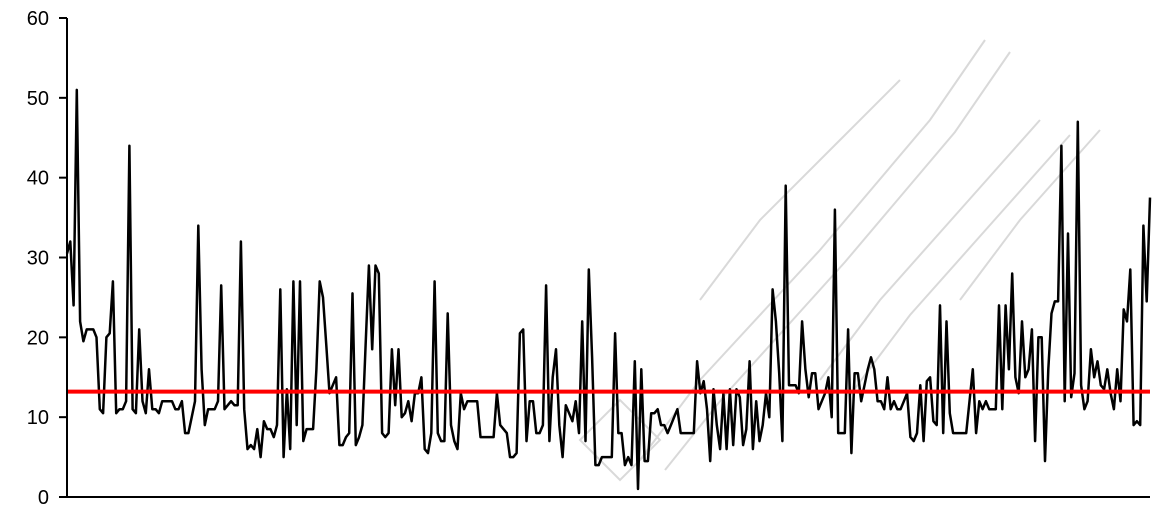 Image resolution: width=1155 pixels, height=509 pixels. I want to click on y-axis-ticks, so click(63, 257).